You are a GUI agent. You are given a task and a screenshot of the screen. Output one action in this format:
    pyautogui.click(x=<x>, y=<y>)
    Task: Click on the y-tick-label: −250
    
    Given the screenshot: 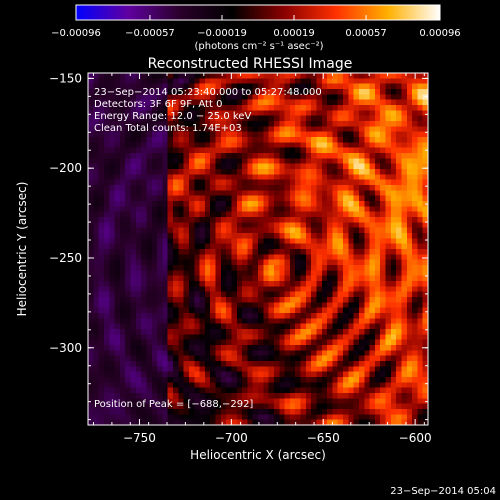 What is the action you would take?
    pyautogui.click(x=65, y=258)
    